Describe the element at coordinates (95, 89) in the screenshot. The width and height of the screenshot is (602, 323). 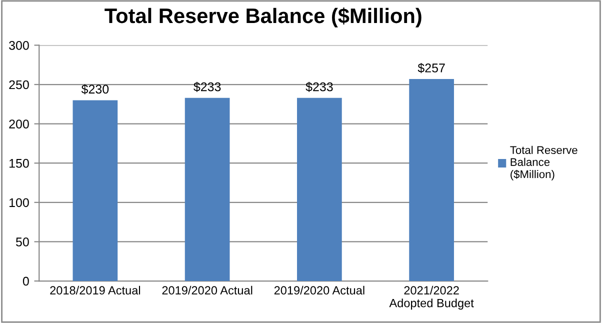
I see `data-label: $230` at that location.